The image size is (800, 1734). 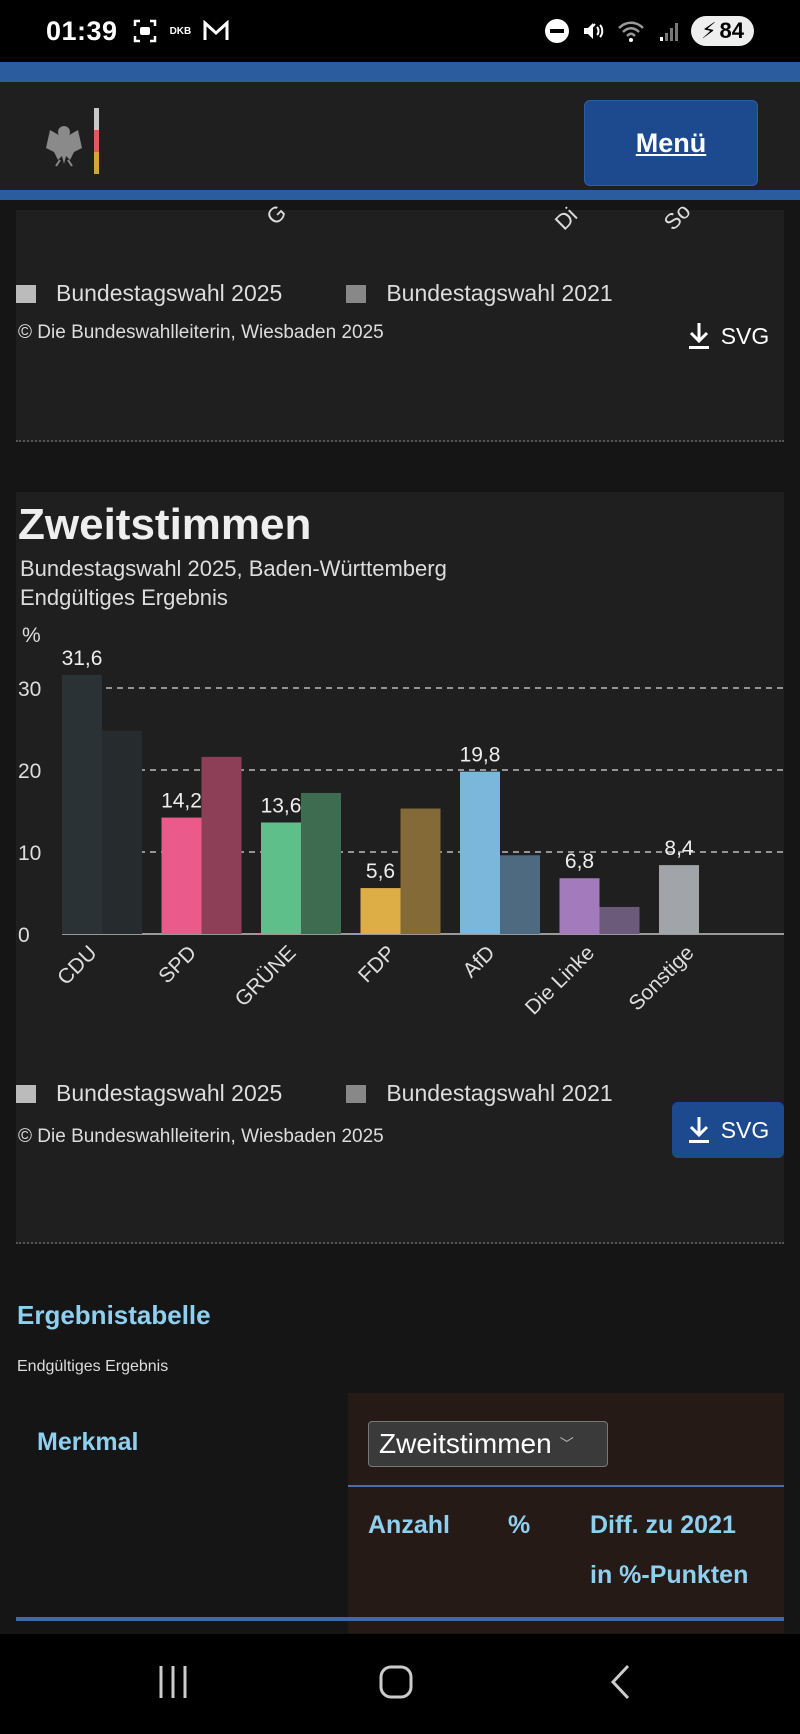 What do you see at coordinates (480, 755) in the screenshot?
I see `data-label: 19,8` at bounding box center [480, 755].